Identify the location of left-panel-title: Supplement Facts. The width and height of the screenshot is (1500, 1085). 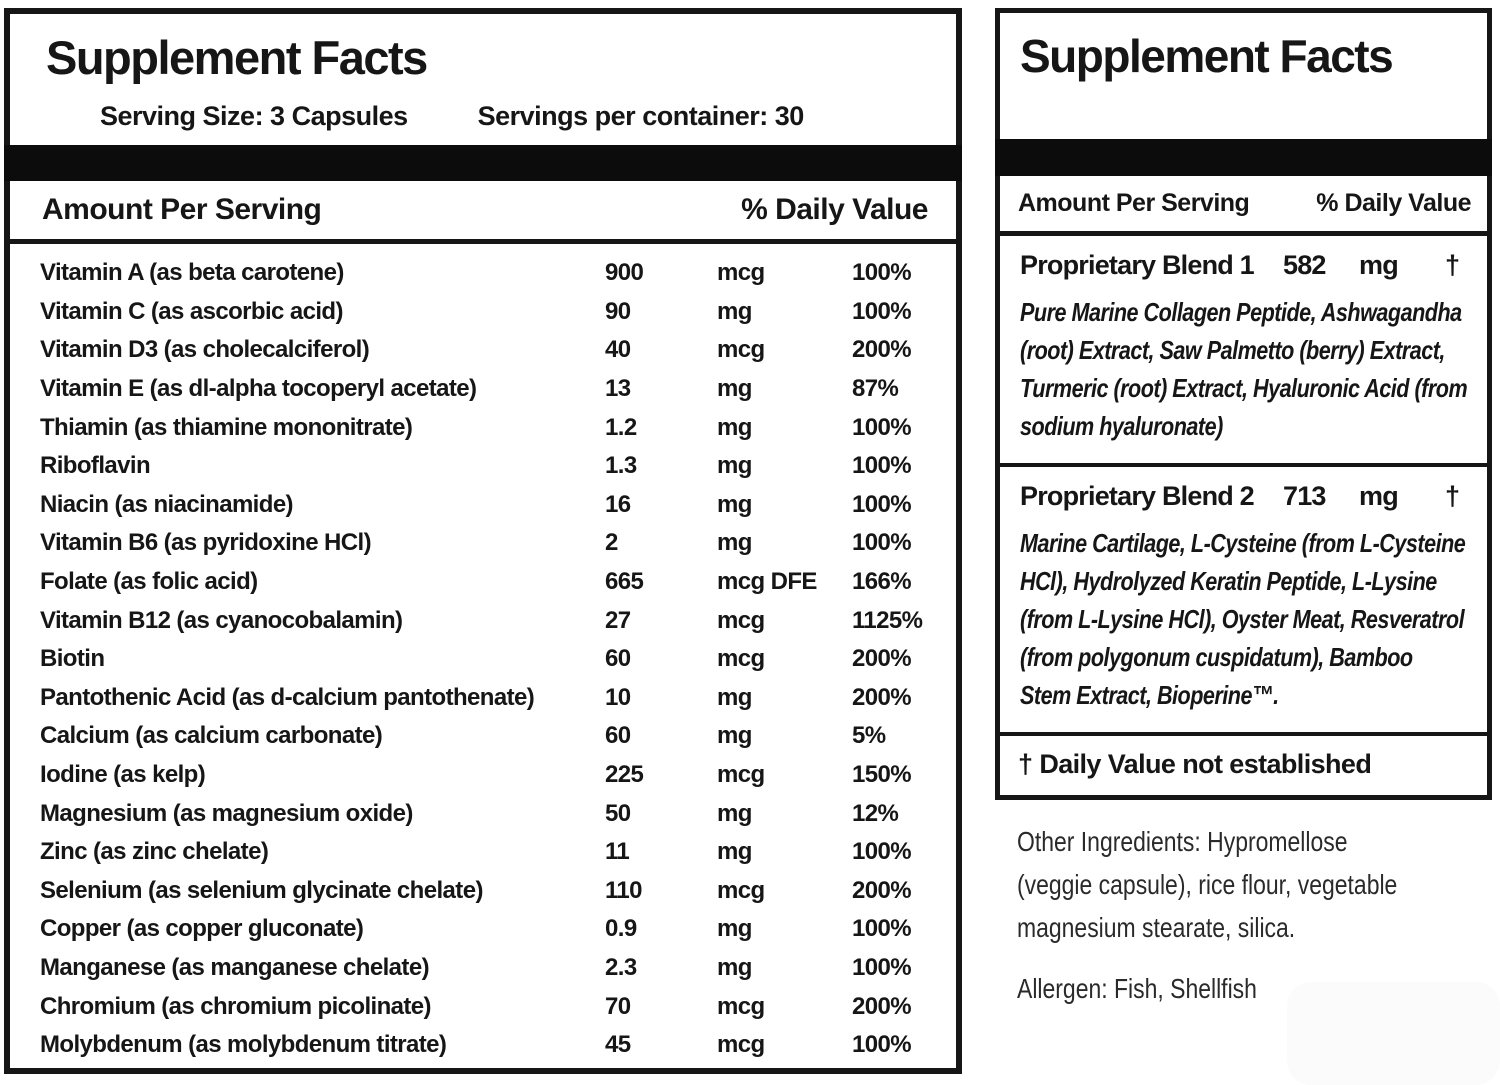
(237, 57).